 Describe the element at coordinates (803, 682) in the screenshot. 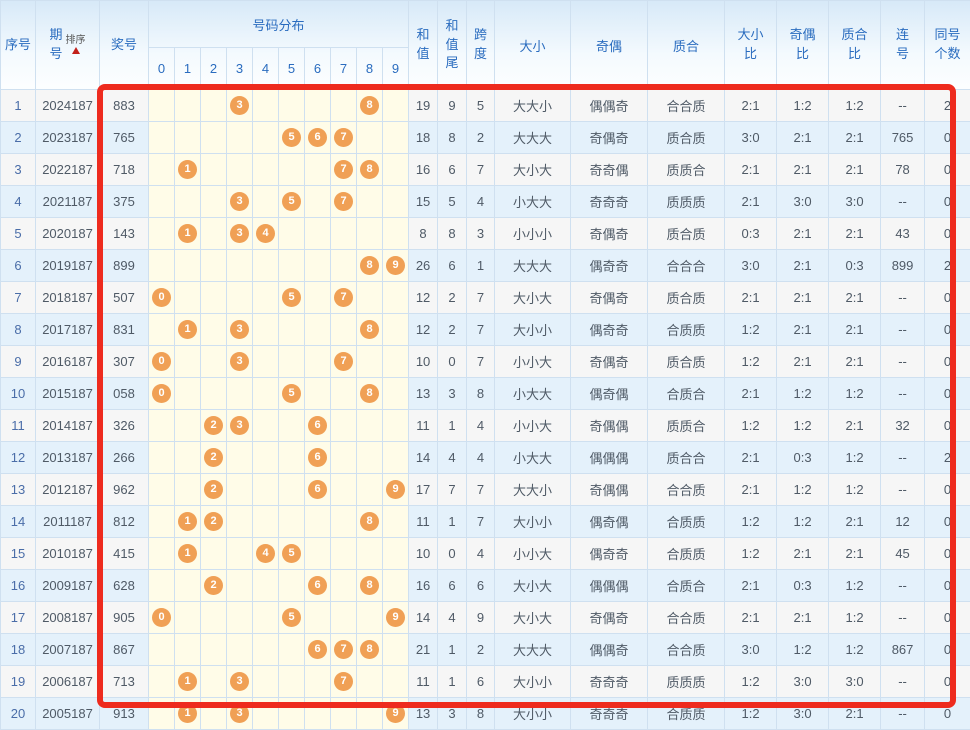

I see `cell-parity-ratio: 3:0` at that location.